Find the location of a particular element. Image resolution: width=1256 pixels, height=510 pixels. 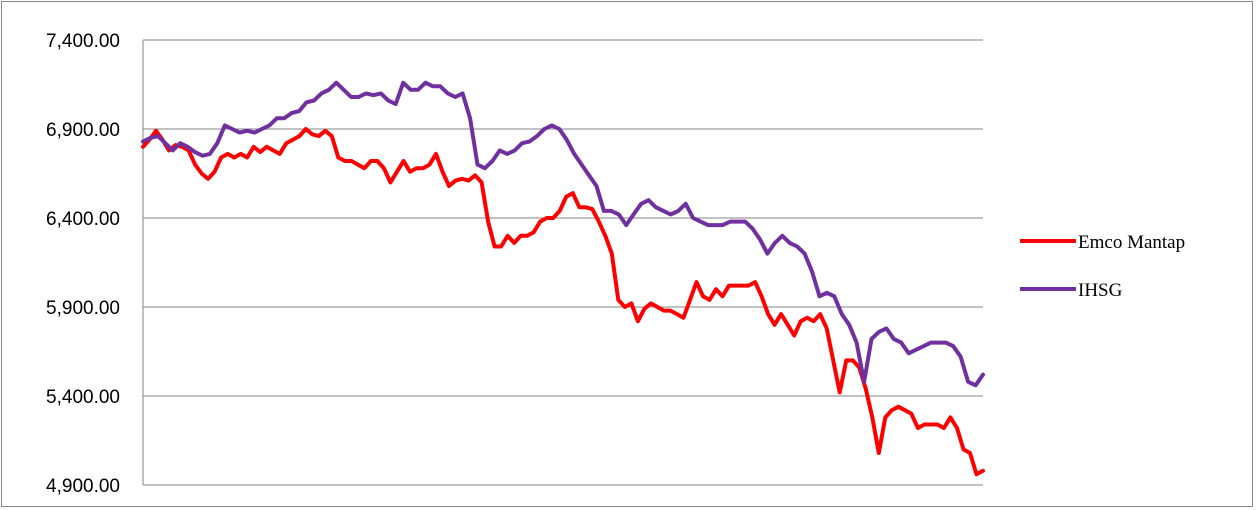

y-tick-label: 7,400.00 is located at coordinates (83, 41).